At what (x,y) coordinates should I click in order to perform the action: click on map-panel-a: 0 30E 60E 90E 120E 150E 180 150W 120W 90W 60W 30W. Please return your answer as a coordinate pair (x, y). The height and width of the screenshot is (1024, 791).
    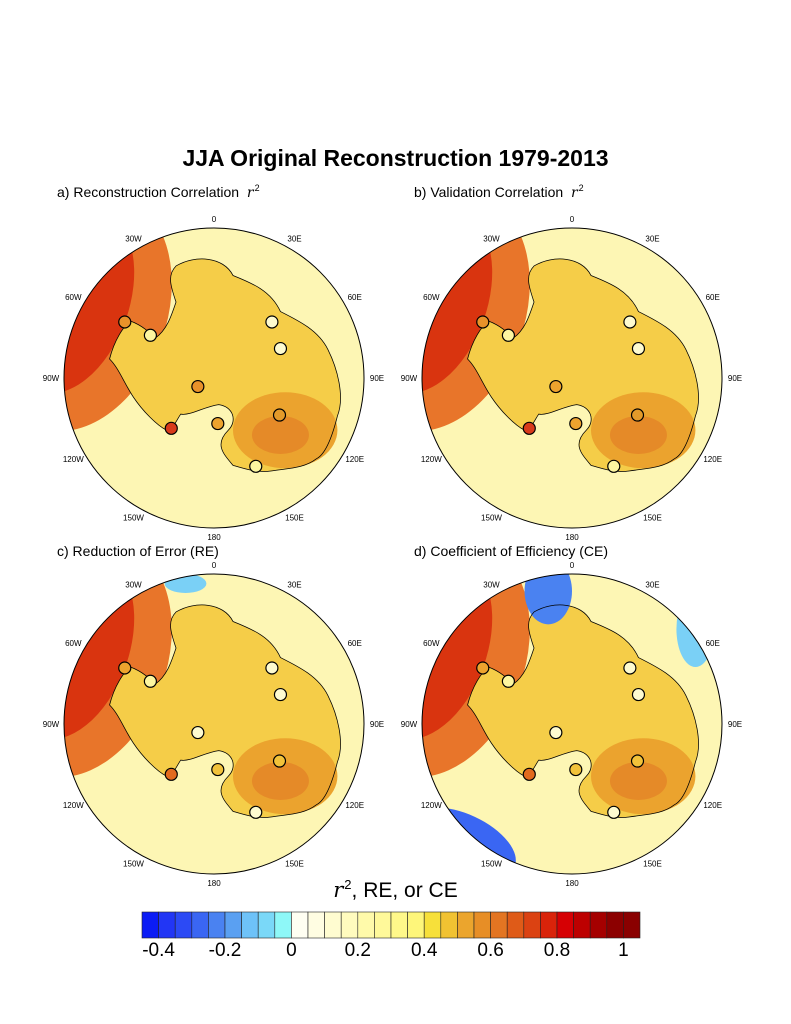
    Looking at the image, I should click on (213, 378).